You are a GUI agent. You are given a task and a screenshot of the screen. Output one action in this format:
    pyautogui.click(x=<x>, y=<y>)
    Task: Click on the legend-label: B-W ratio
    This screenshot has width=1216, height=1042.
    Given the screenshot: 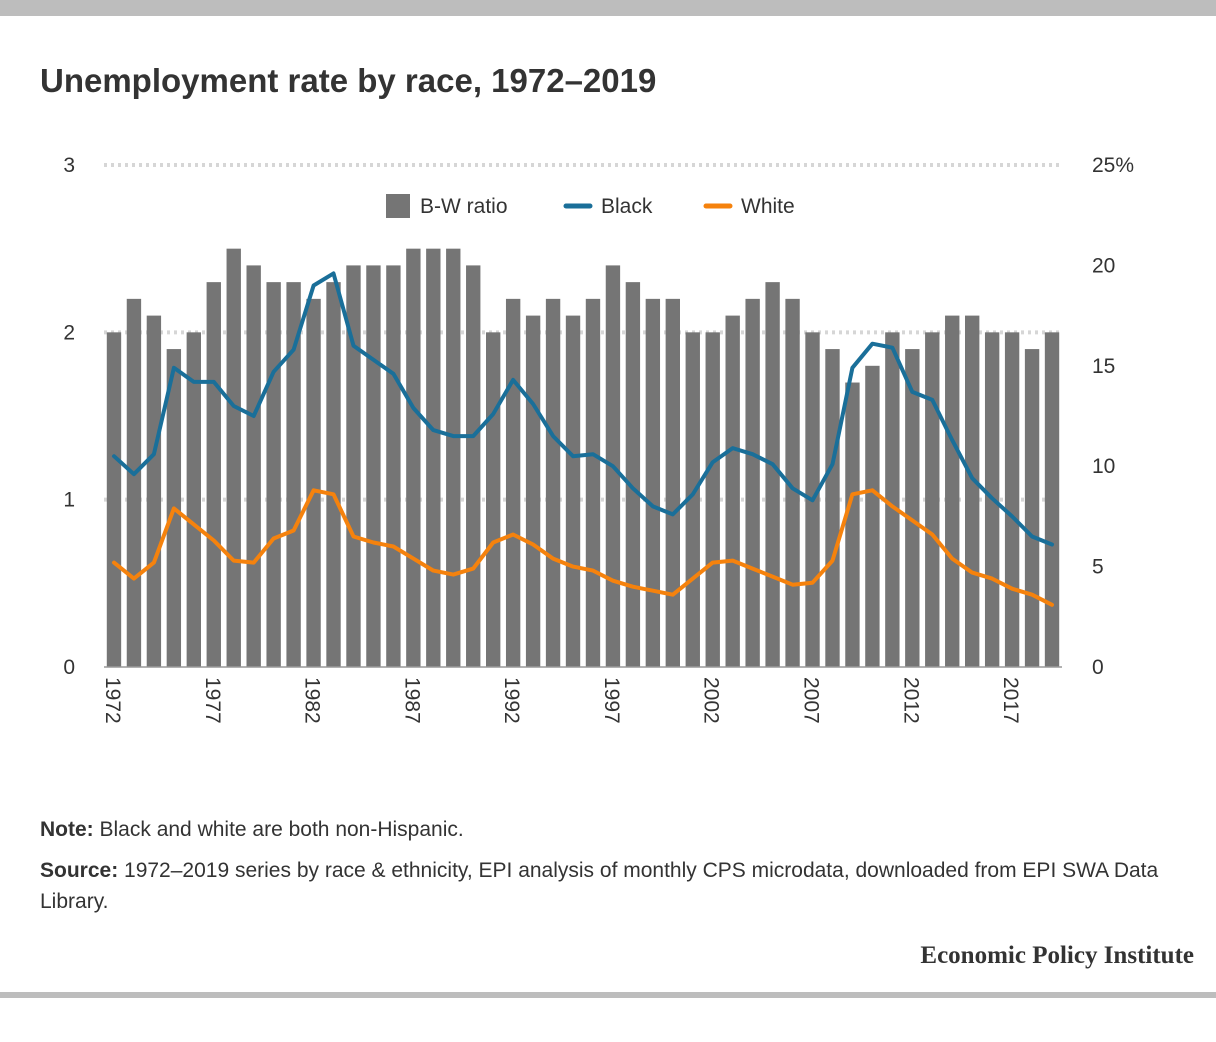 What is the action you would take?
    pyautogui.click(x=464, y=206)
    